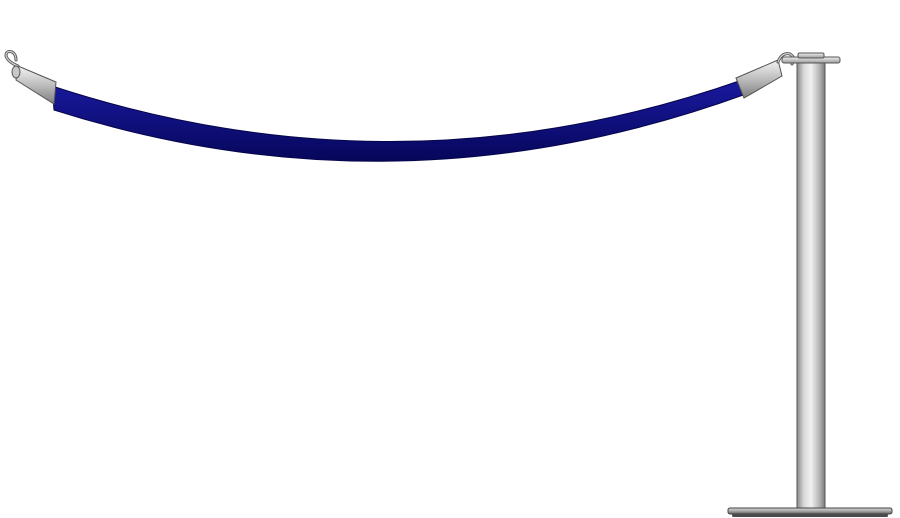  What do you see at coordinates (30, 77) in the screenshot?
I see `snap-hook-icon` at bounding box center [30, 77].